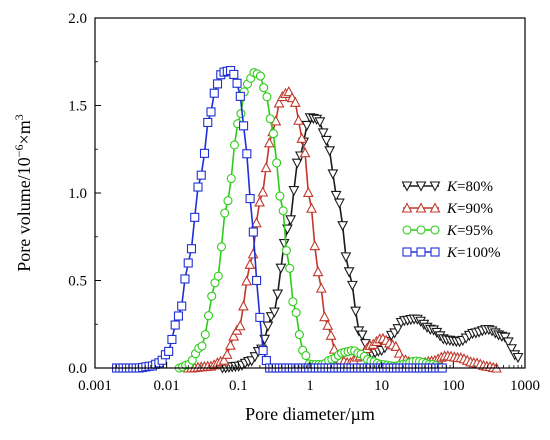 The image size is (550, 440). I want to click on legend-item: K=100%, so click(451, 253).